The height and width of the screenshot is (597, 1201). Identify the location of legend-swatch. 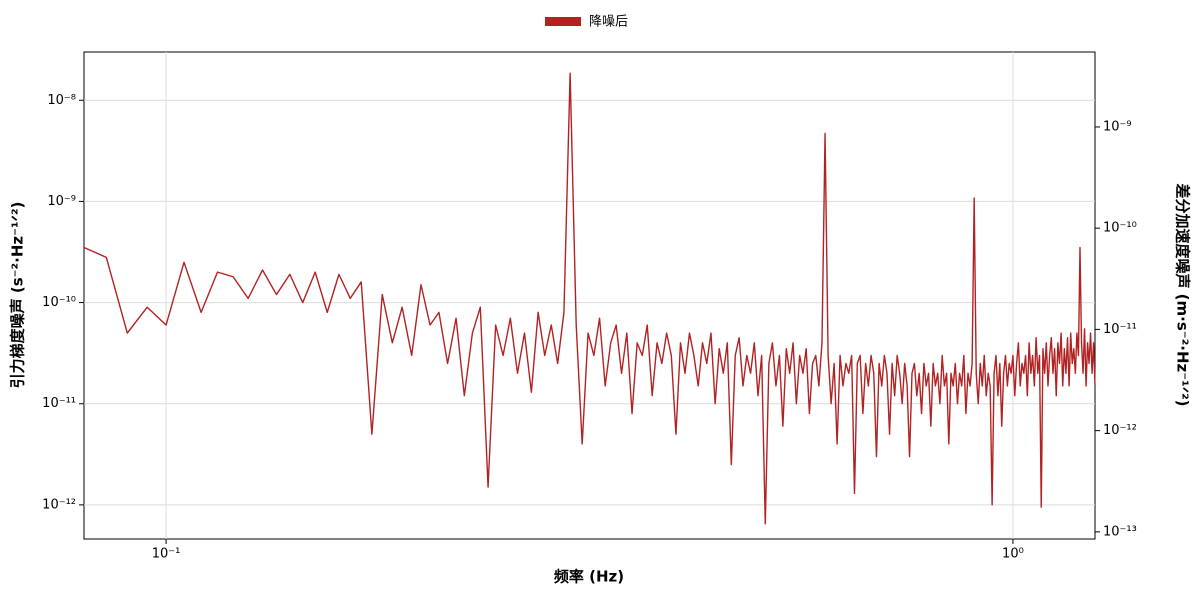
(563, 21).